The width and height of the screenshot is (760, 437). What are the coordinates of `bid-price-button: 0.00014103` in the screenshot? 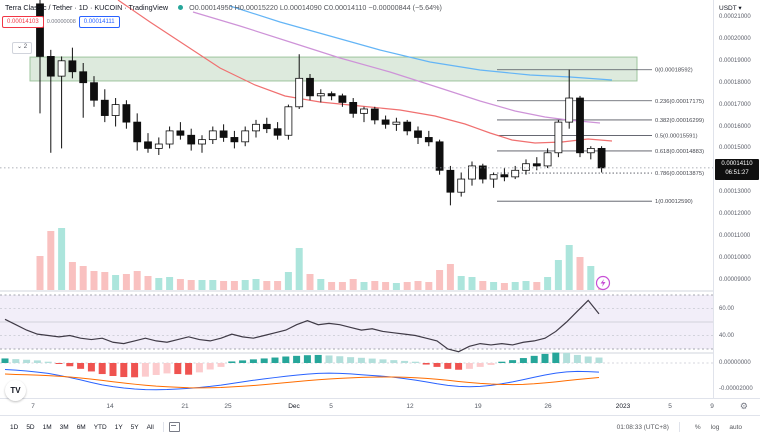 It's located at (23, 22).